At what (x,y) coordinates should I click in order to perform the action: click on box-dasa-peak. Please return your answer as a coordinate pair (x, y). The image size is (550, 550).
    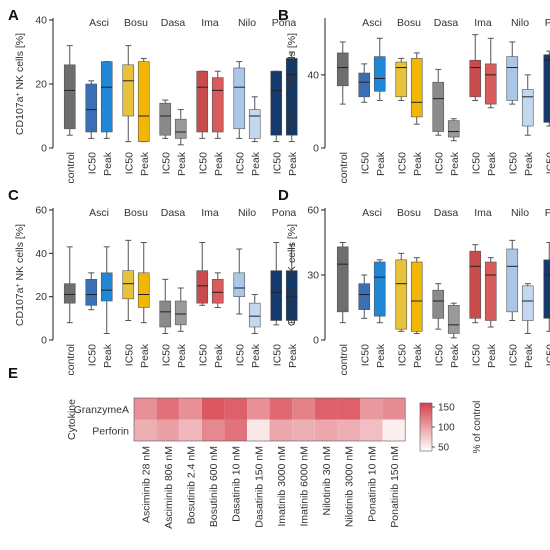
    Looking at the image, I should click on (180, 313).